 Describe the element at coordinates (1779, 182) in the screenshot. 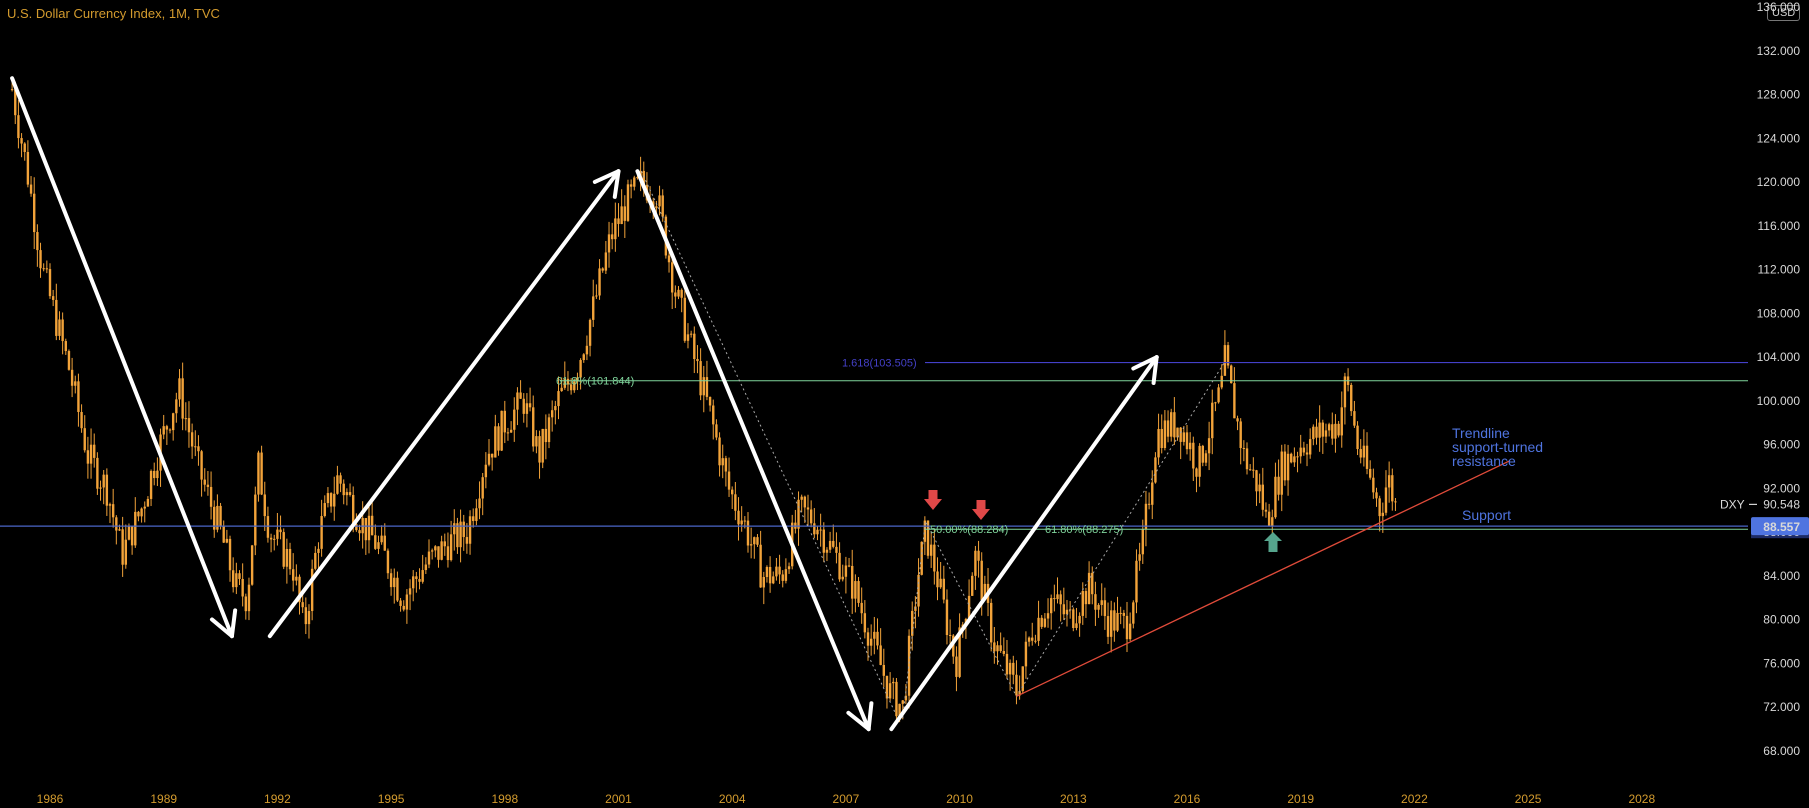

I see `y-tick-label: 120.000` at that location.